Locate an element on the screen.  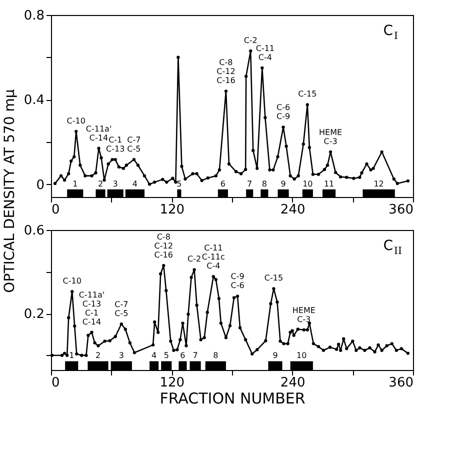
y-tick-label: 0 is located at coordinates (40, 185).